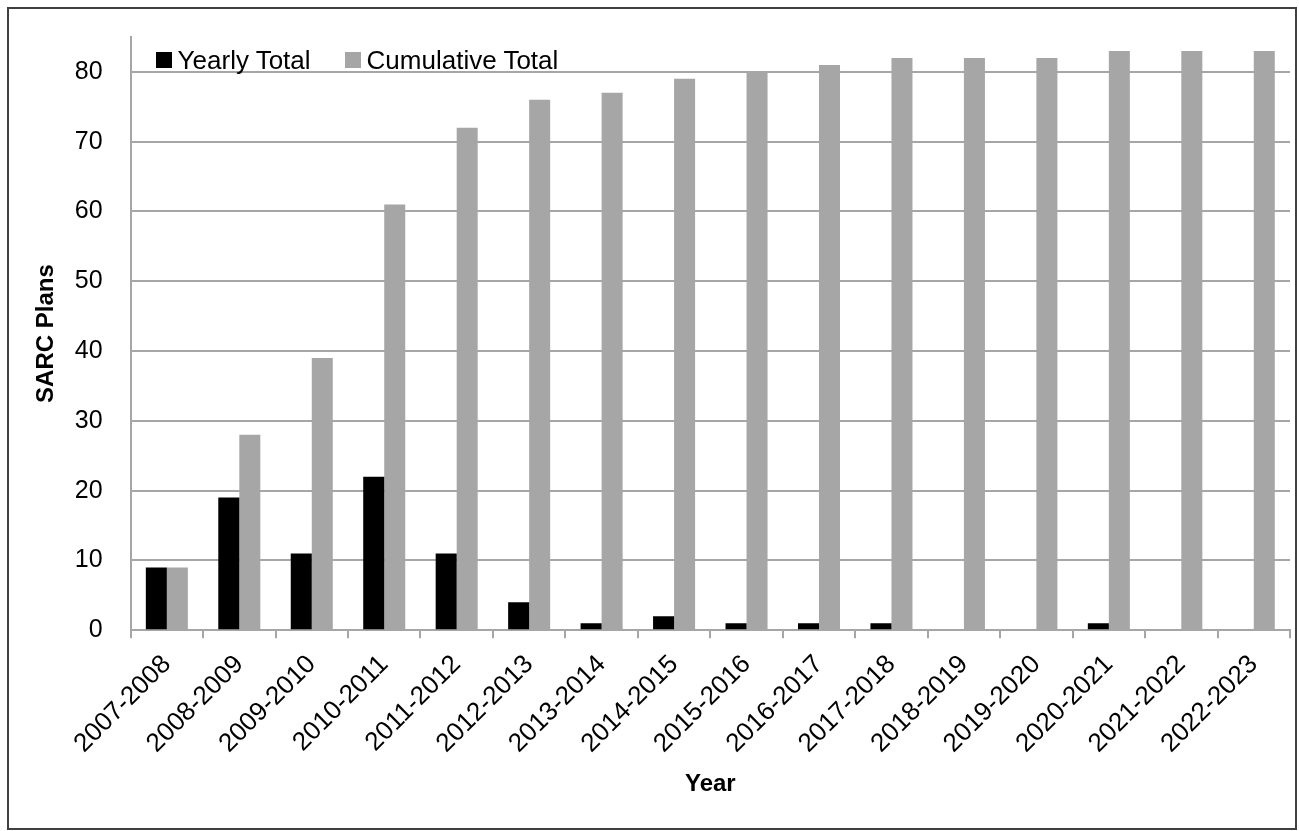  I want to click on legend-label: Yearly Total, so click(244, 60).